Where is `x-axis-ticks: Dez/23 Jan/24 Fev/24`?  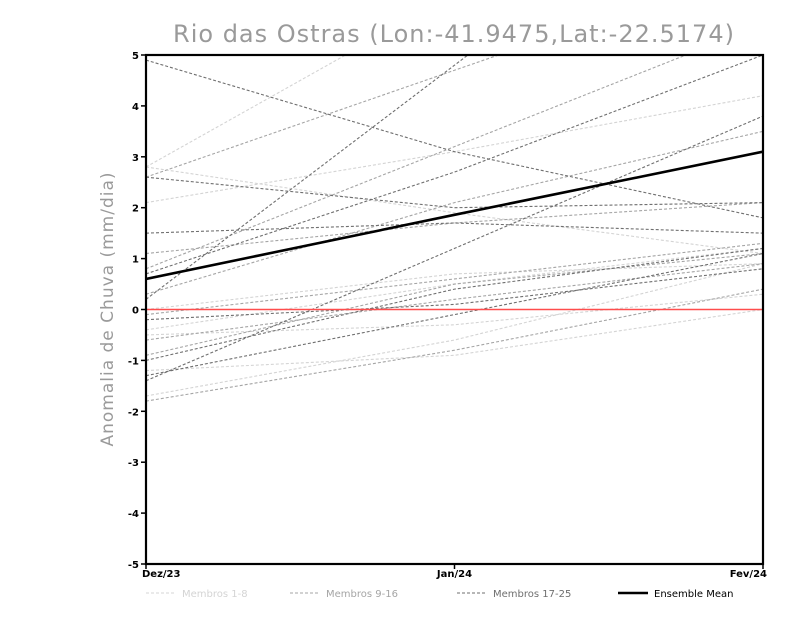 x-axis-ticks: Dez/23 Jan/24 Fev/24 is located at coordinates (454, 572).